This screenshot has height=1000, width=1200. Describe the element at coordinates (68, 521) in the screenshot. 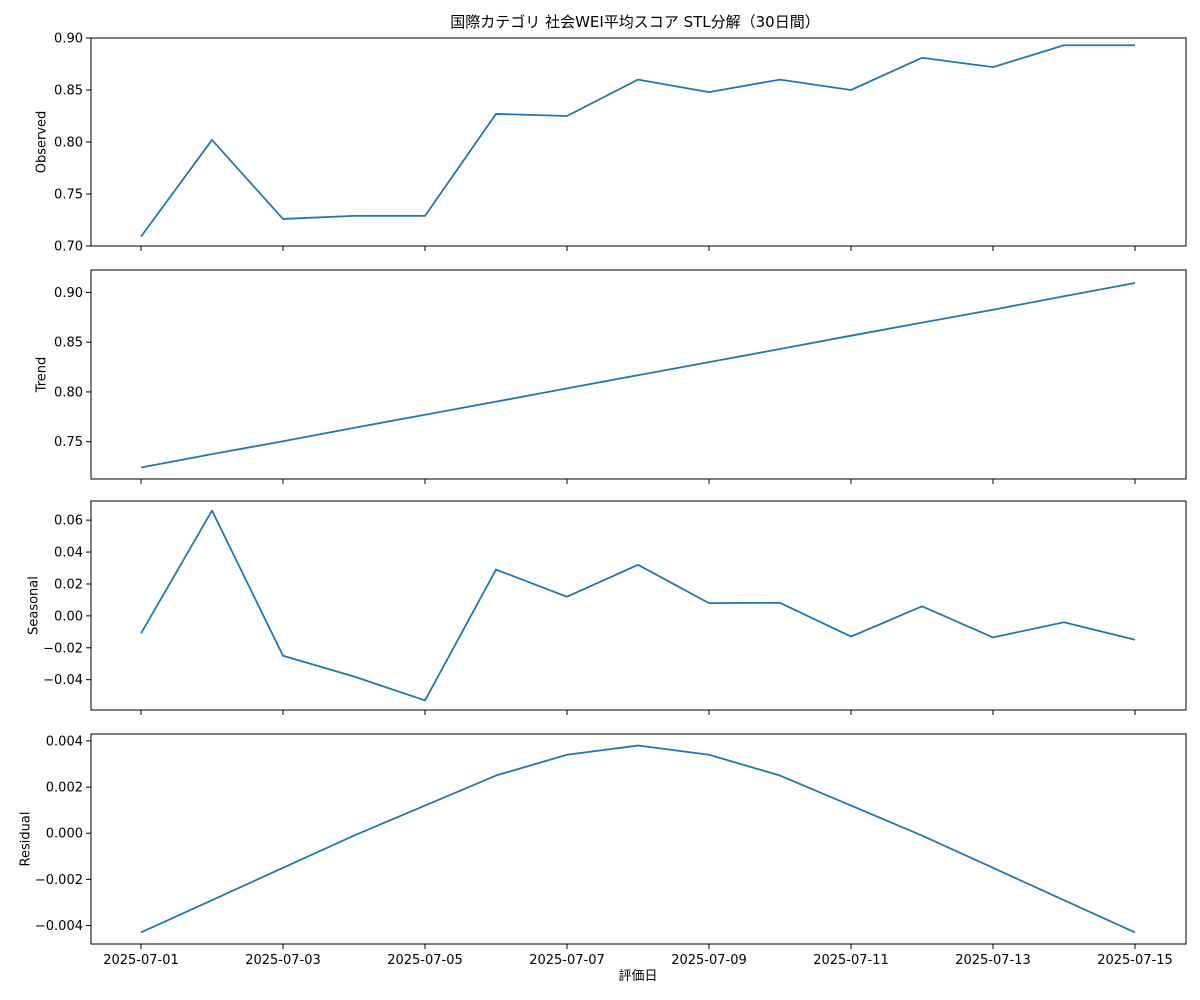

I see `y-tick-label: 0.06` at that location.